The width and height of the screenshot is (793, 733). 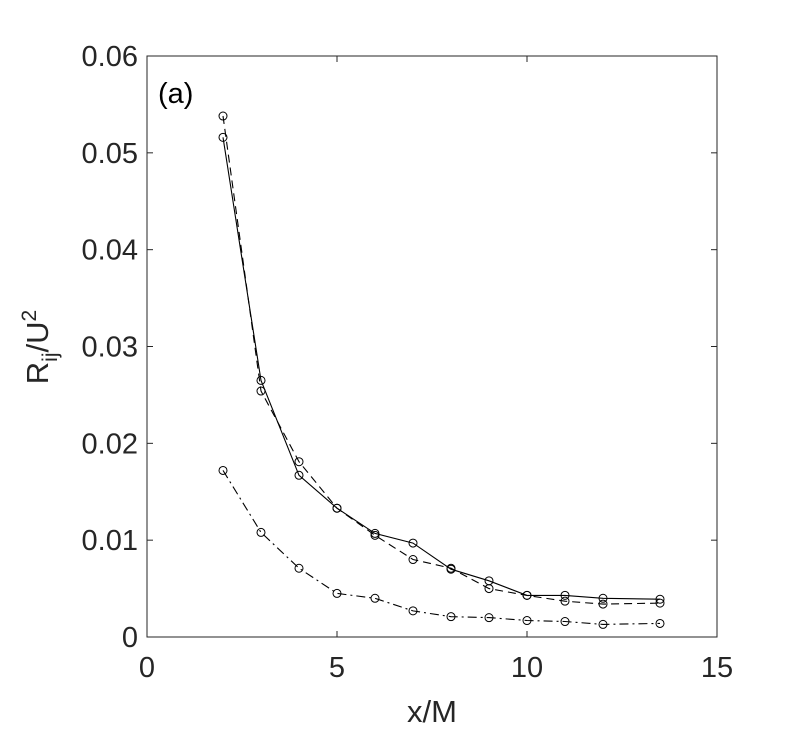 I want to click on y-tick-label: 0.02, so click(x=110, y=444).